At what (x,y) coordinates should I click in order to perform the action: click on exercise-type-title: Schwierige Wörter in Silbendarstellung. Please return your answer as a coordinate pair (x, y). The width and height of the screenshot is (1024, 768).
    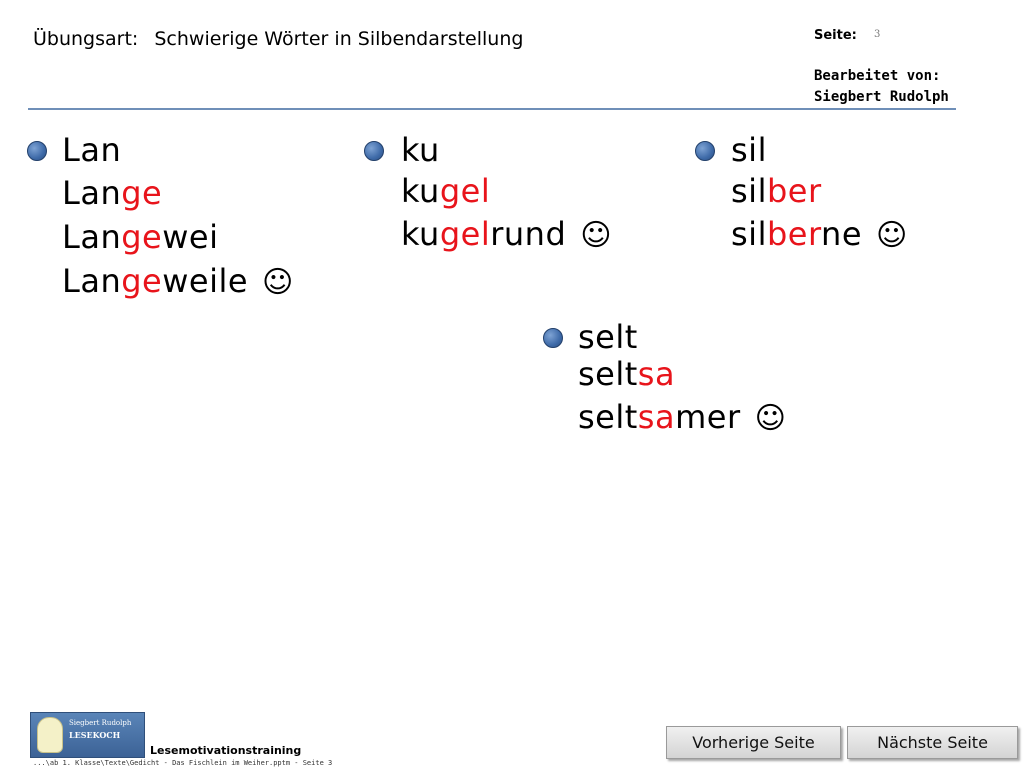
    Looking at the image, I should click on (339, 39).